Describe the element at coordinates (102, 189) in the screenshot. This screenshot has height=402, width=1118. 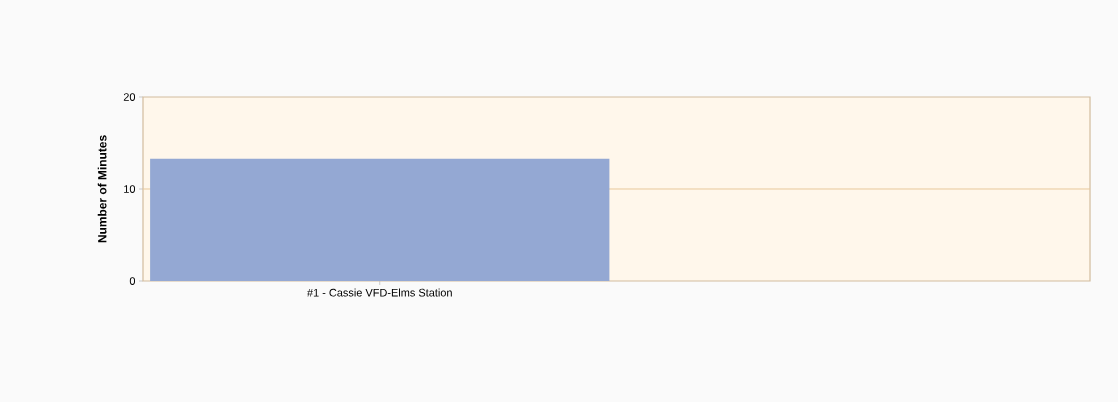
I see `y-axis-title: Number of Minutes` at that location.